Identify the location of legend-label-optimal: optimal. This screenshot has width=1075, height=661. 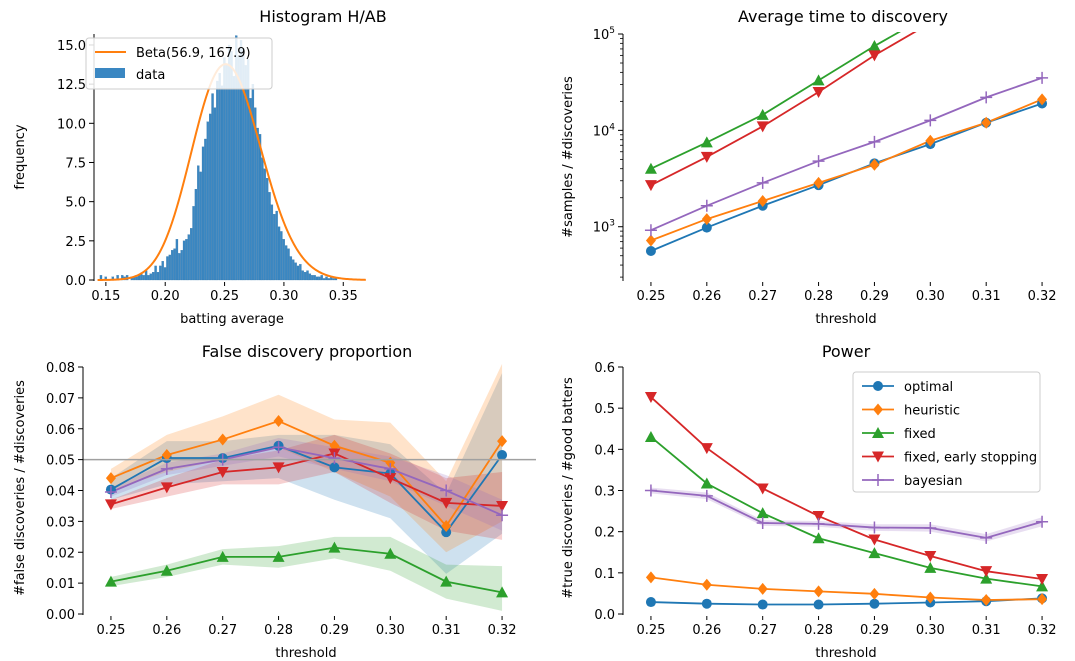
(928, 387).